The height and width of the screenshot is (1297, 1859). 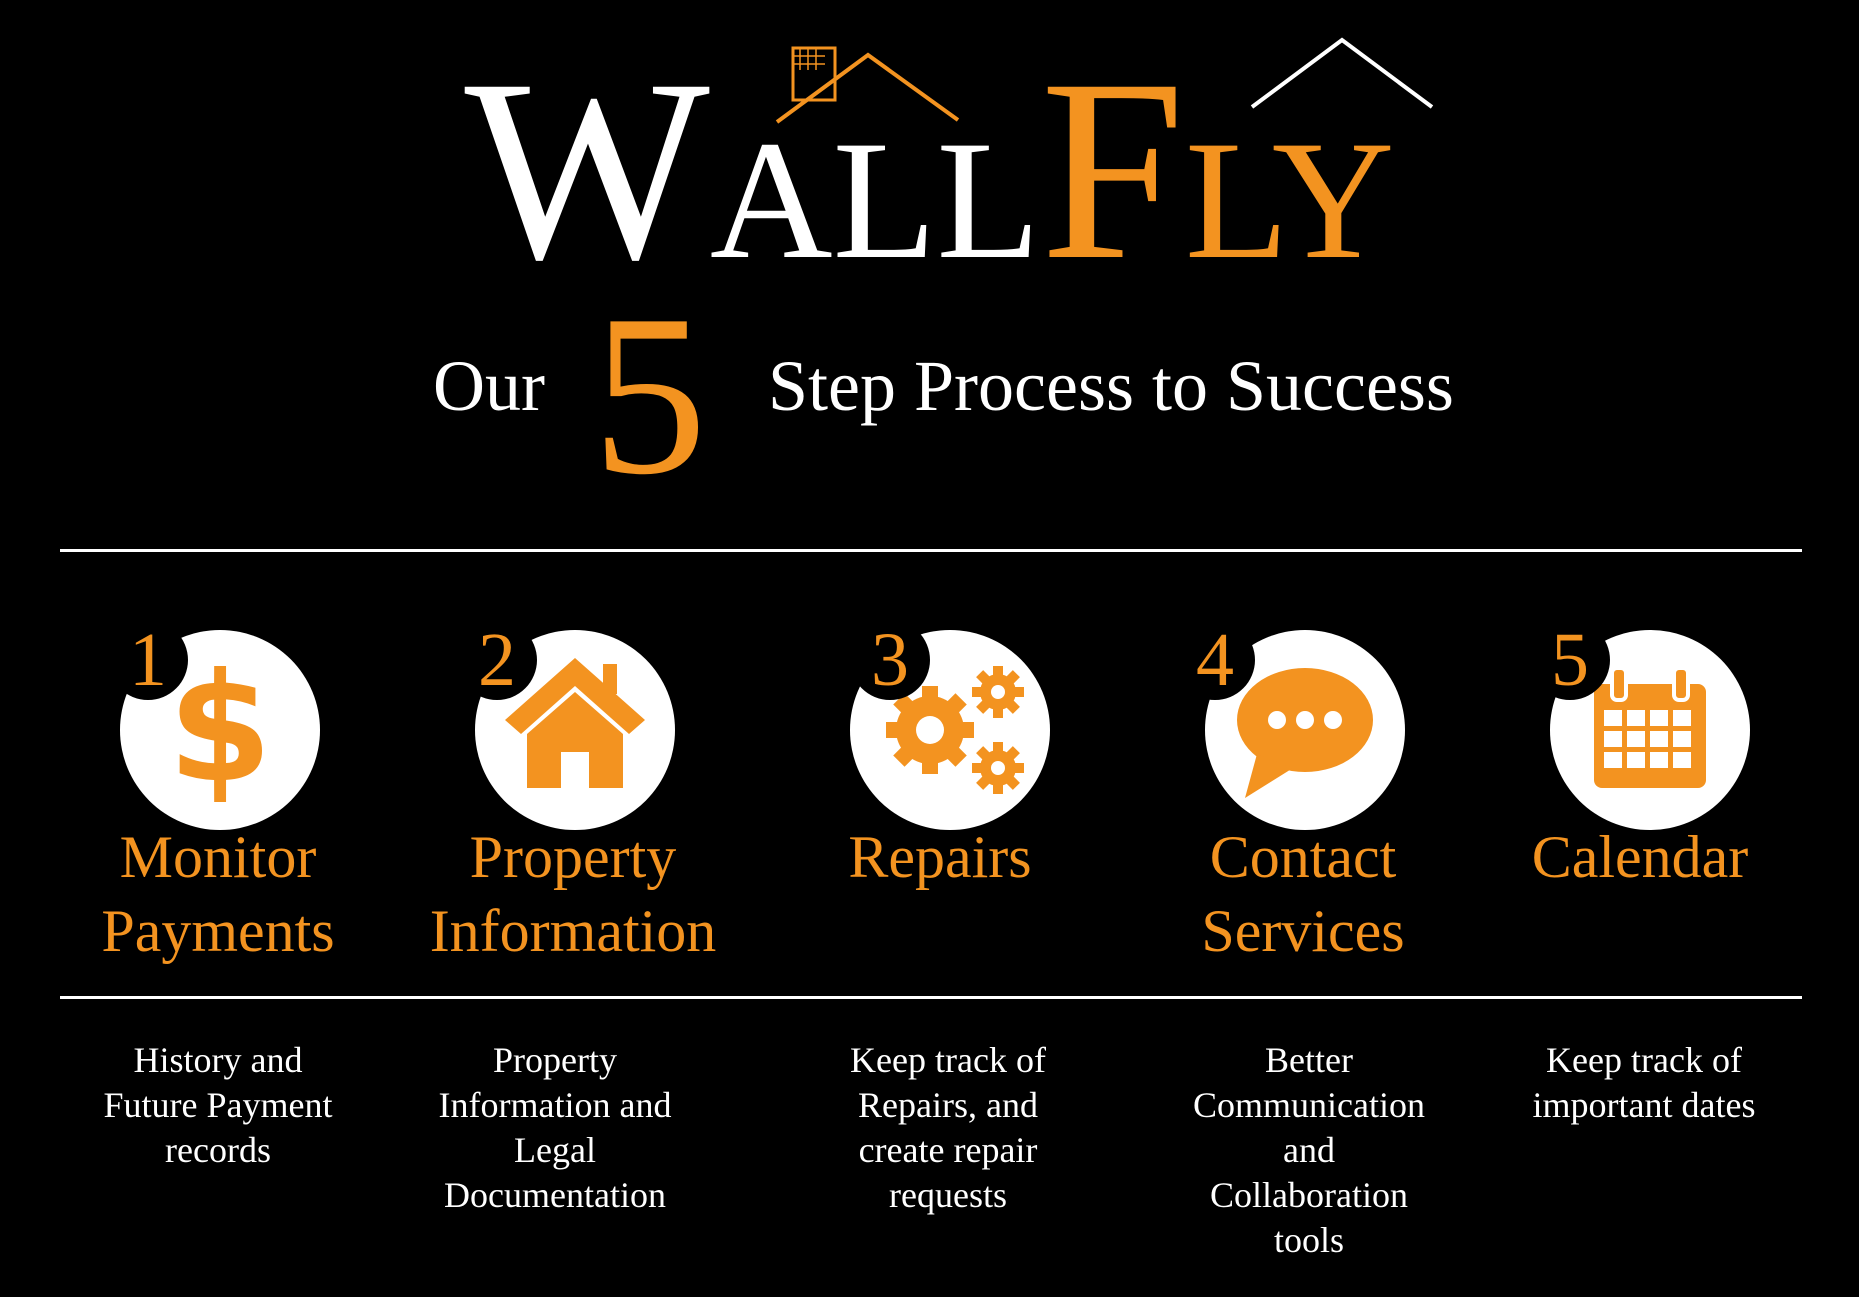 What do you see at coordinates (875, 200) in the screenshot?
I see `logo-letters-all: ALL` at bounding box center [875, 200].